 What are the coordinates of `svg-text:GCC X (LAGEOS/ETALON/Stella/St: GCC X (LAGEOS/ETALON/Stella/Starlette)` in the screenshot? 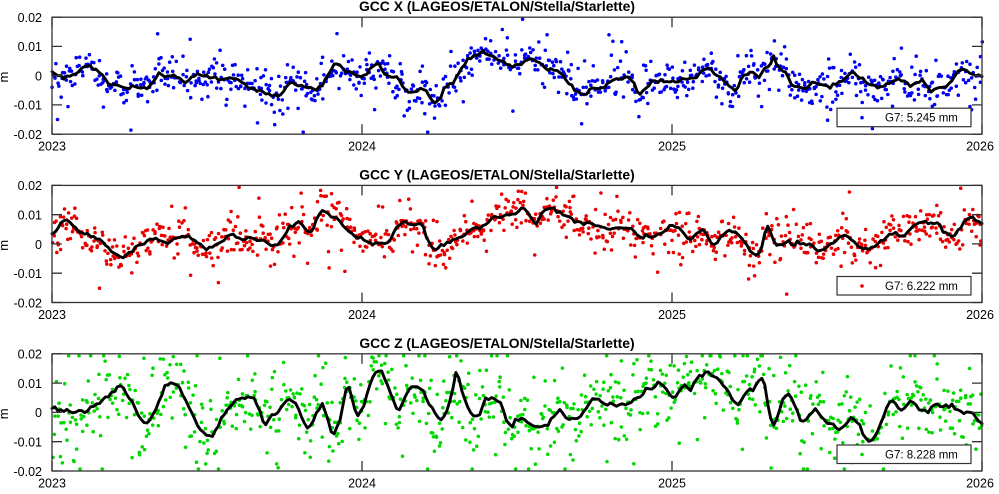 It's located at (497, 7).